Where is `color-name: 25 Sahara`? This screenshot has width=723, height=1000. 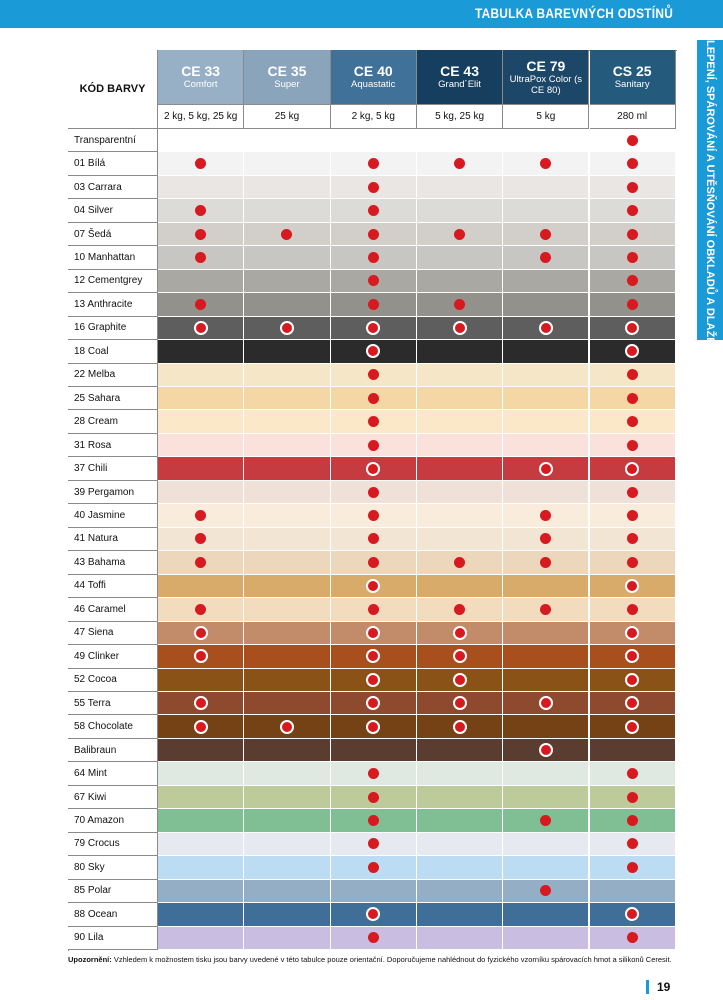
color-name: 25 Sahara is located at coordinates (113, 399).